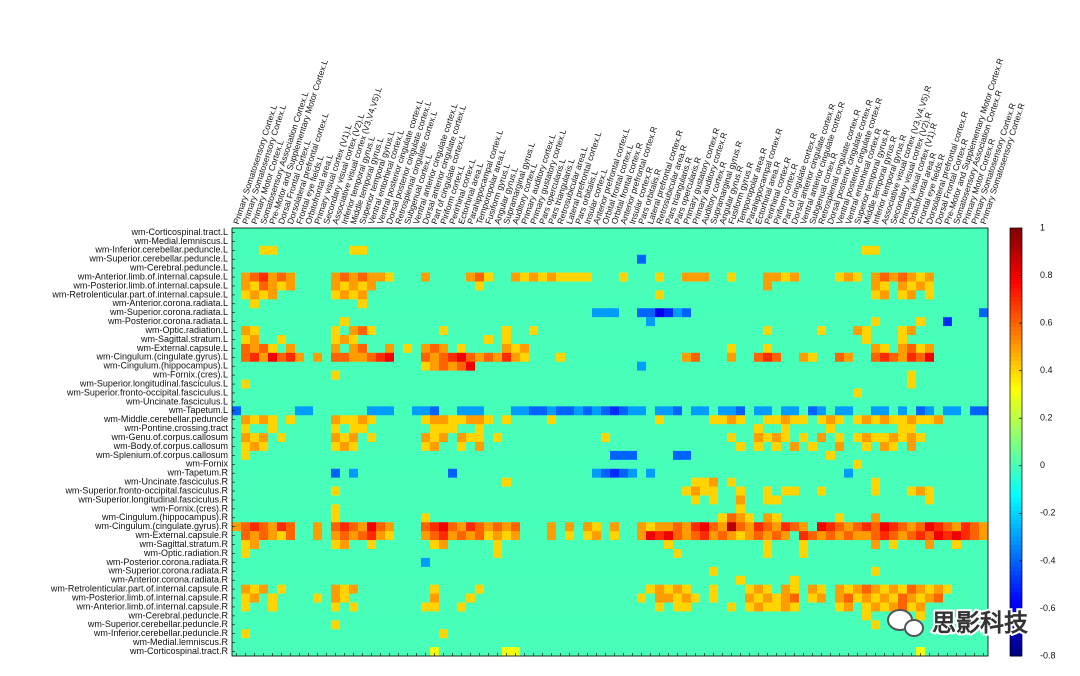 The height and width of the screenshot is (676, 1080). What do you see at coordinates (161, 250) in the screenshot?
I see `row-label: wm-Inferior.cerebellar.peduncle.L` at bounding box center [161, 250].